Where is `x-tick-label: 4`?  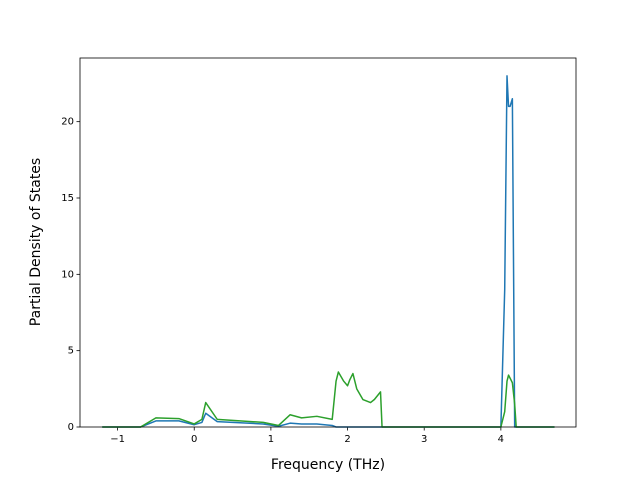 x-tick-label: 4 is located at coordinates (501, 439).